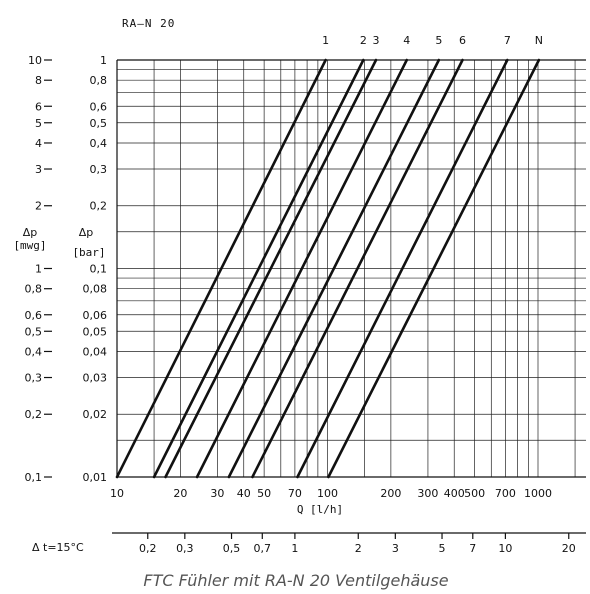  I want to click on right-y-tick-label: 0,3, so click(99, 169).